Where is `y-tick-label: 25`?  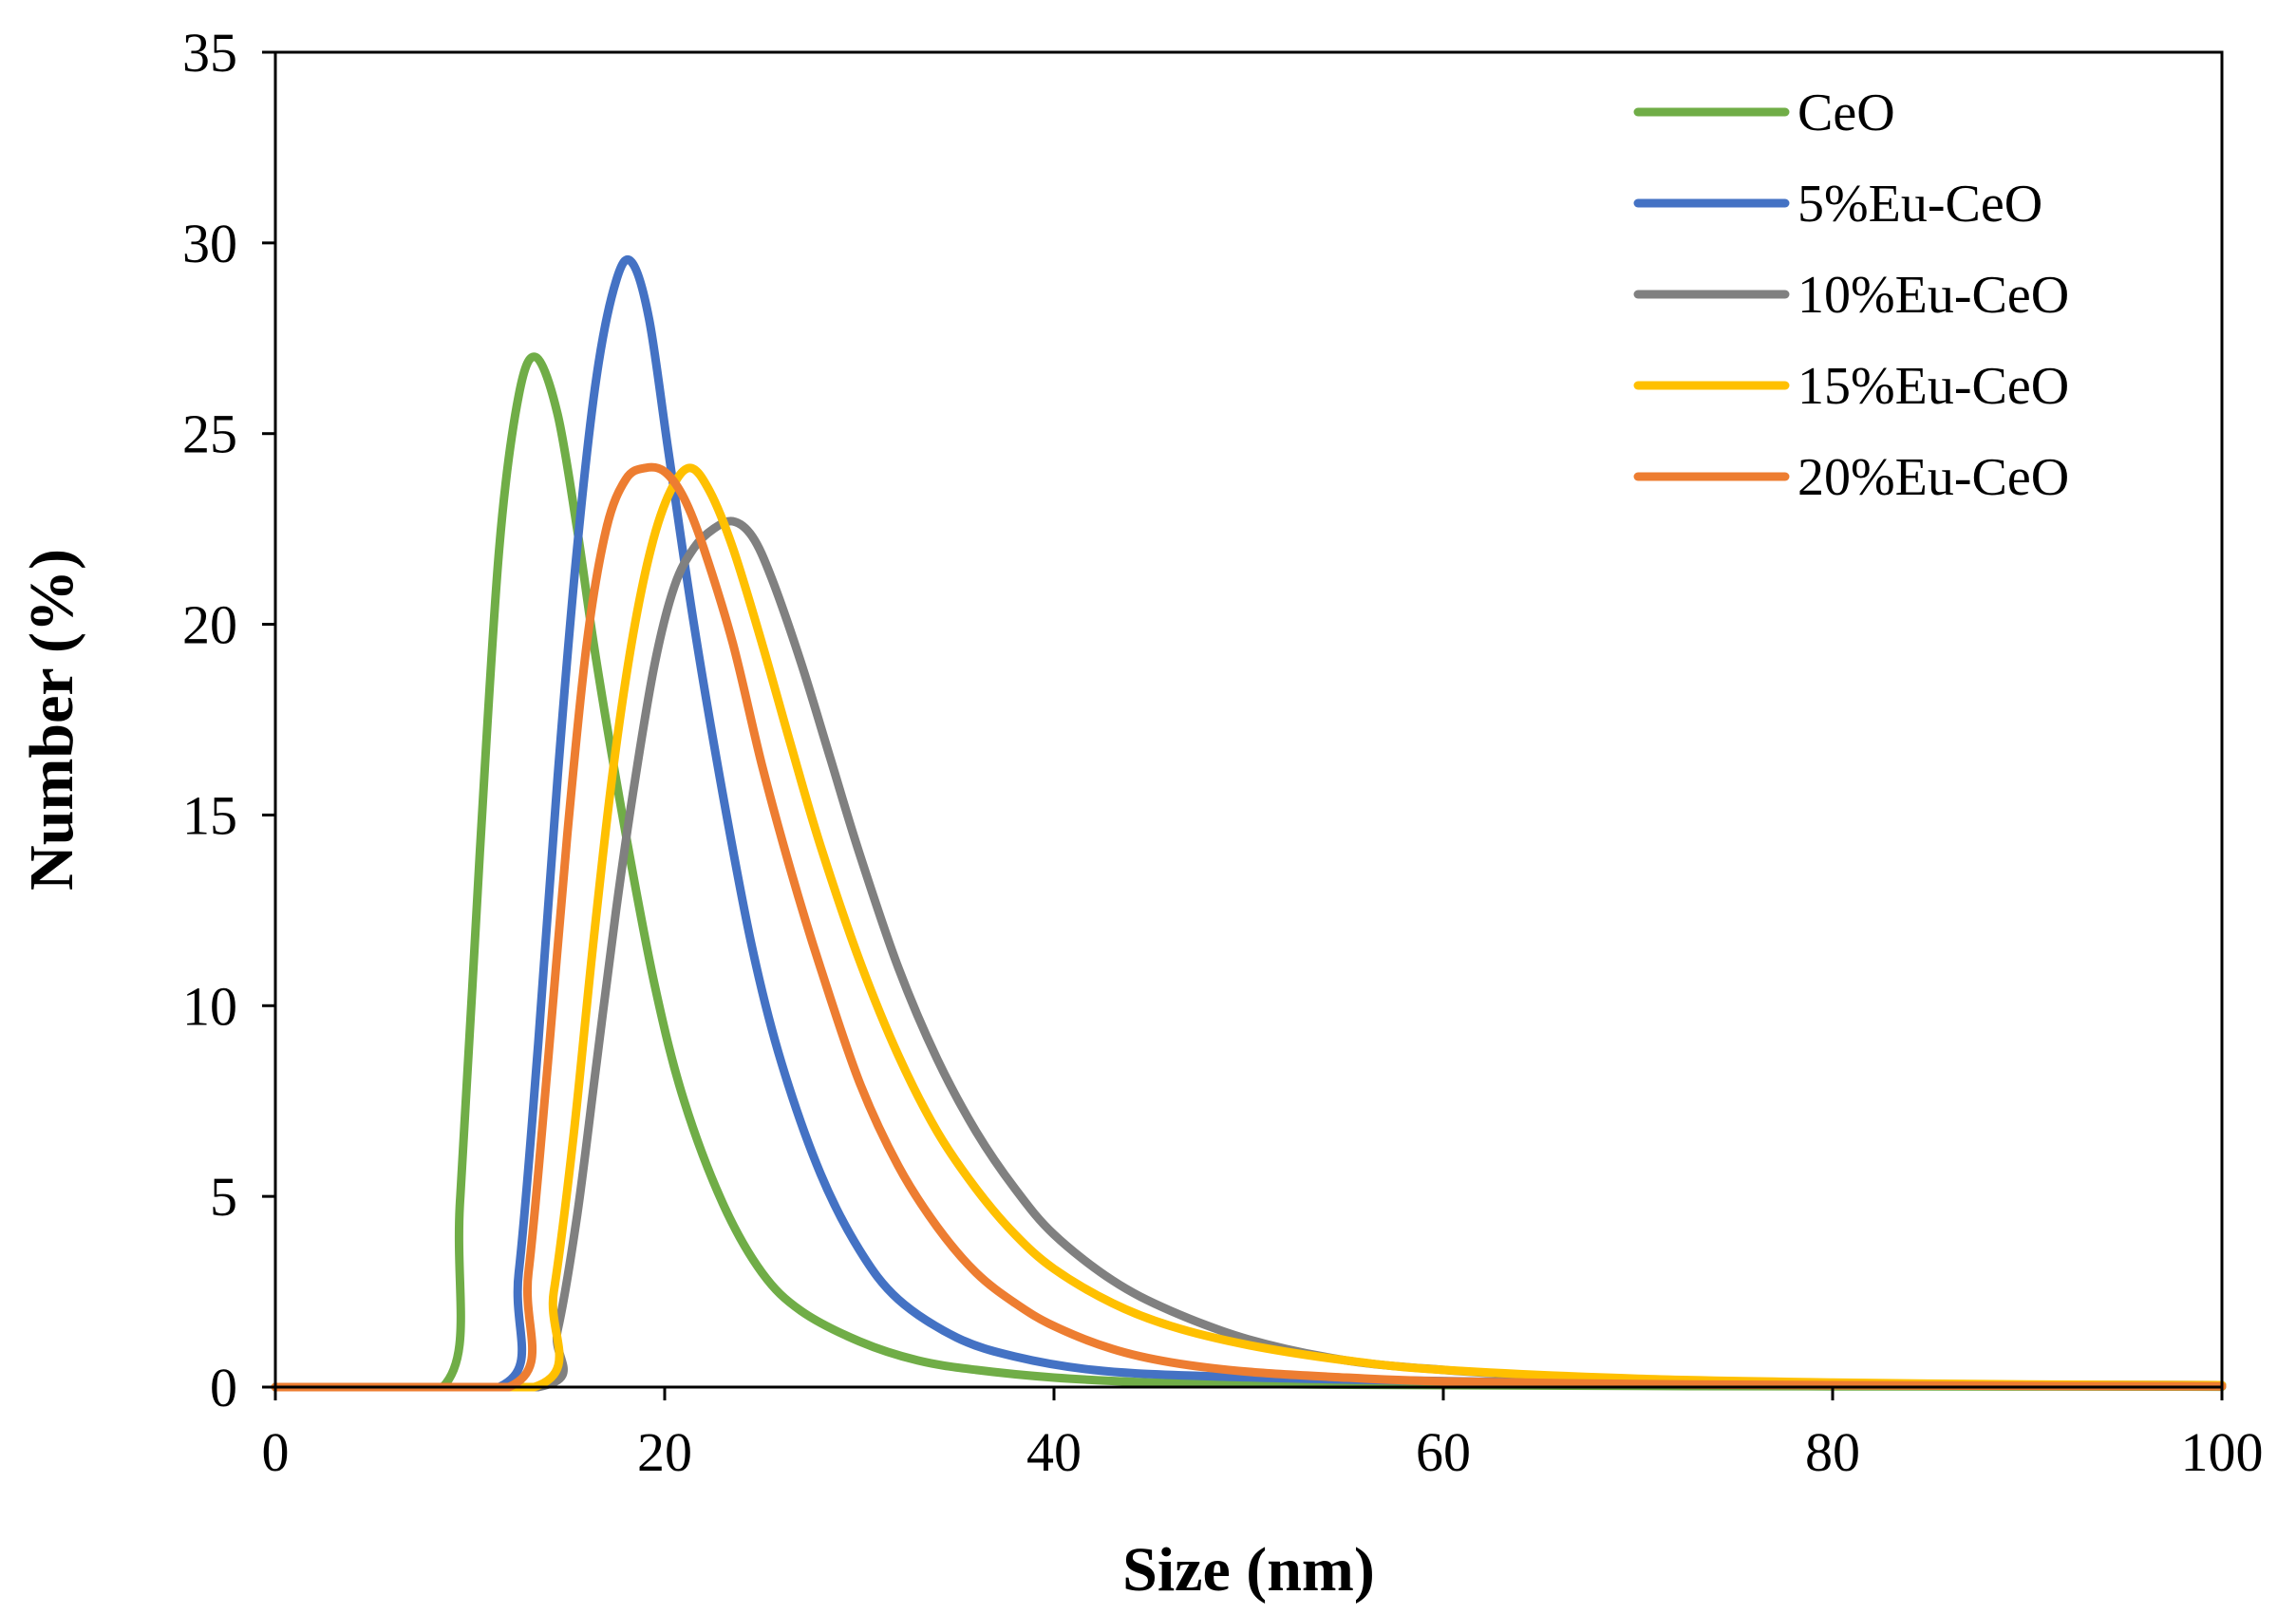
y-tick-label: 25 is located at coordinates (209, 434).